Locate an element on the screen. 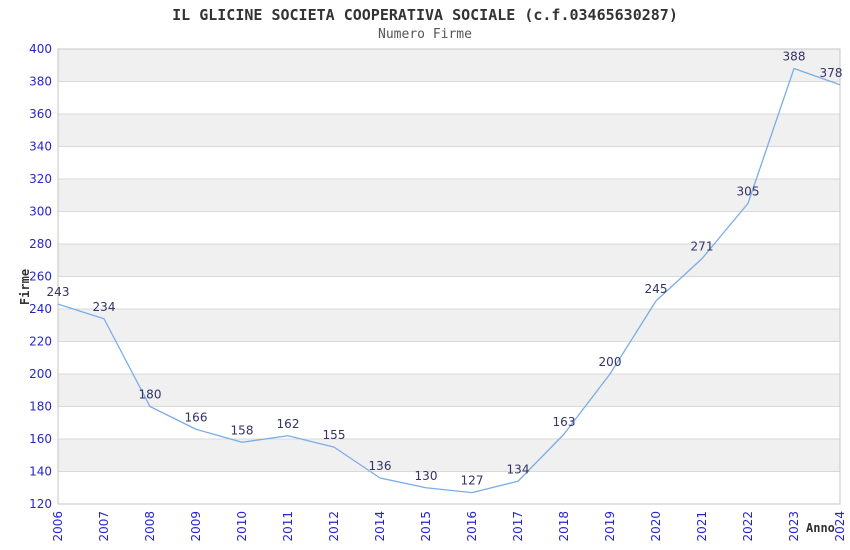 Image resolution: width=850 pixels, height=550 pixels. x-tick-label: 2017 is located at coordinates (518, 526).